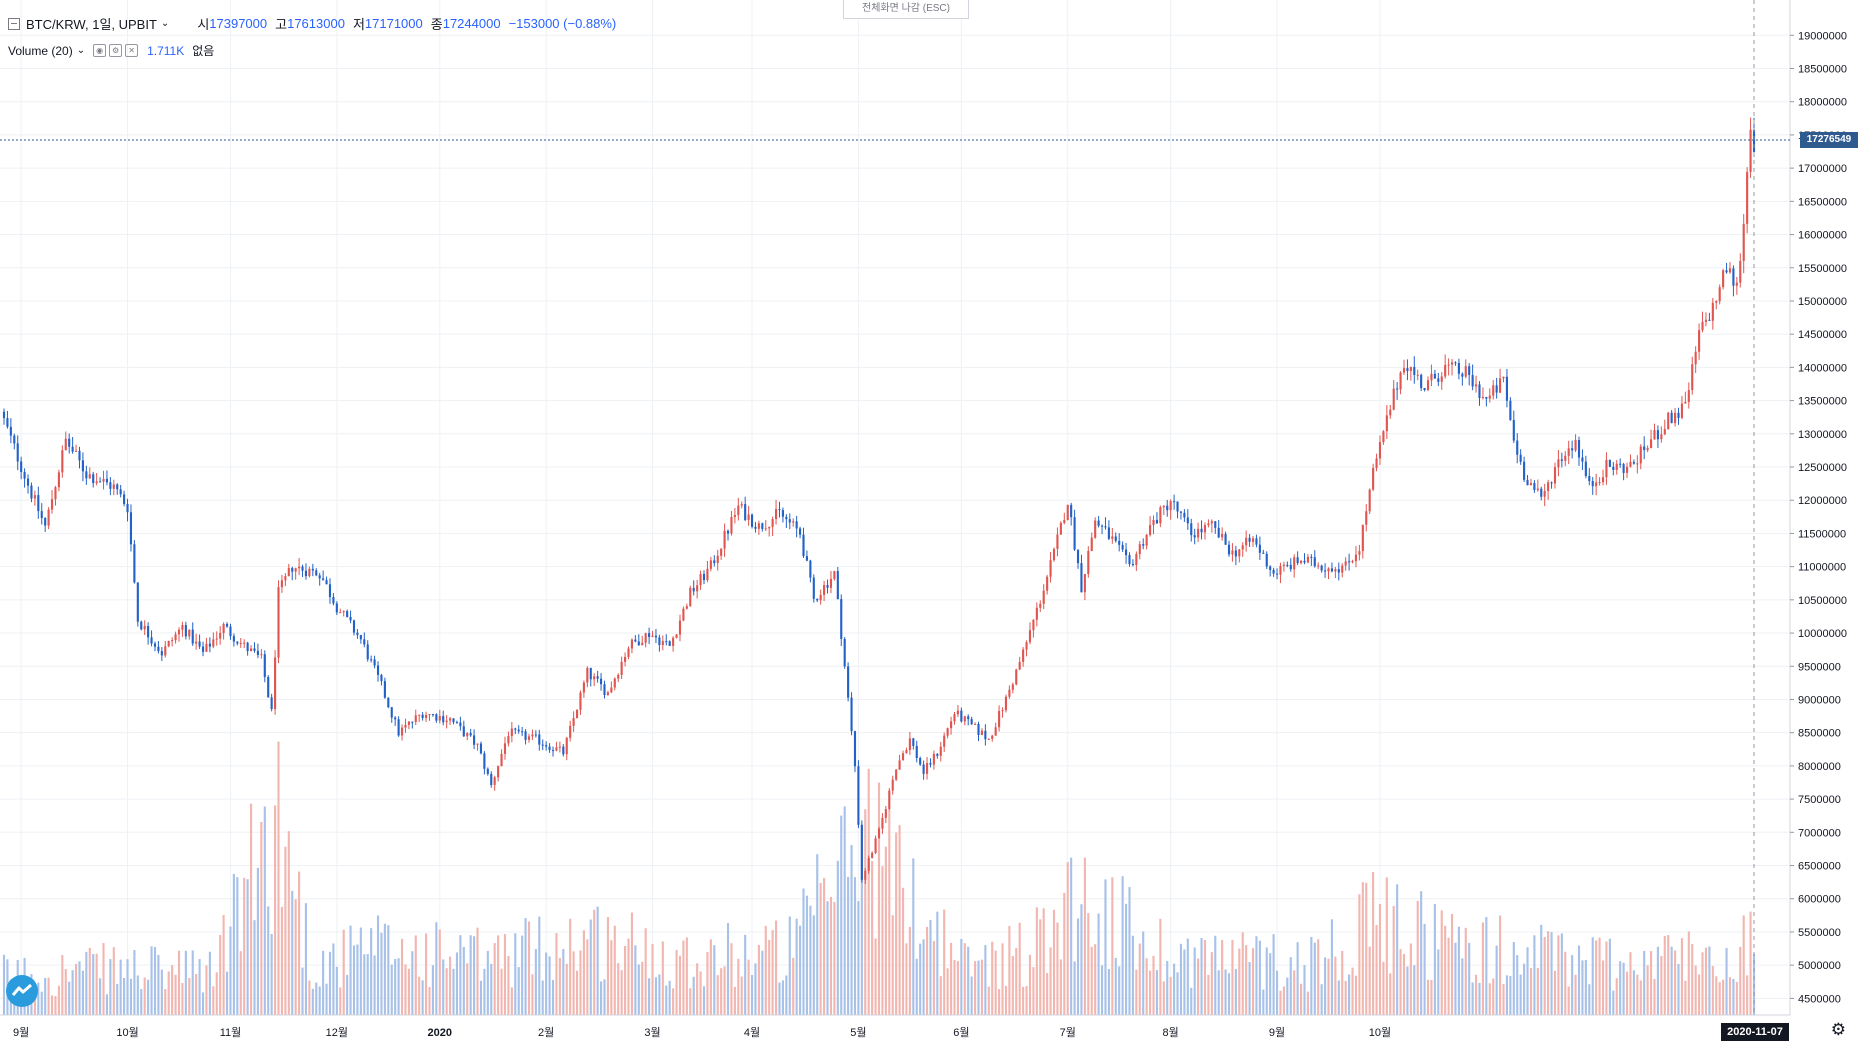 The height and width of the screenshot is (1046, 1858). Describe the element at coordinates (1822, 568) in the screenshot. I see `y-tick-label: 11000000` at that location.